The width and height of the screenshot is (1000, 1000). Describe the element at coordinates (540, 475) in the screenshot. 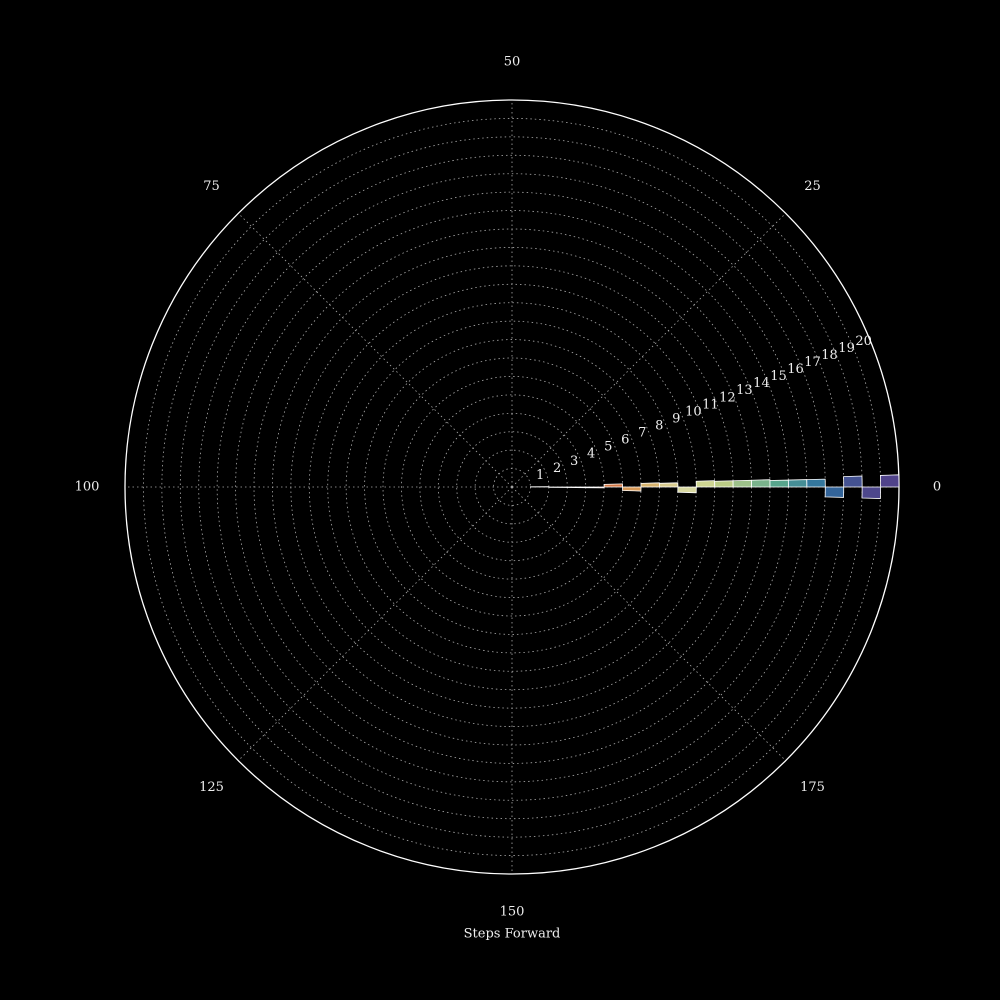

I see `r-tick-label: 1` at that location.